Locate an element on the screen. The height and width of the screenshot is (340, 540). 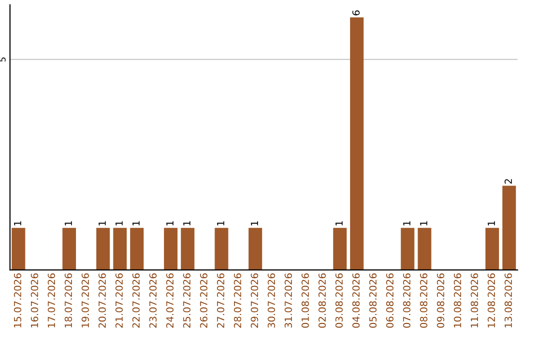
x-tick-label: 13.08.2026 is located at coordinates (508, 300).